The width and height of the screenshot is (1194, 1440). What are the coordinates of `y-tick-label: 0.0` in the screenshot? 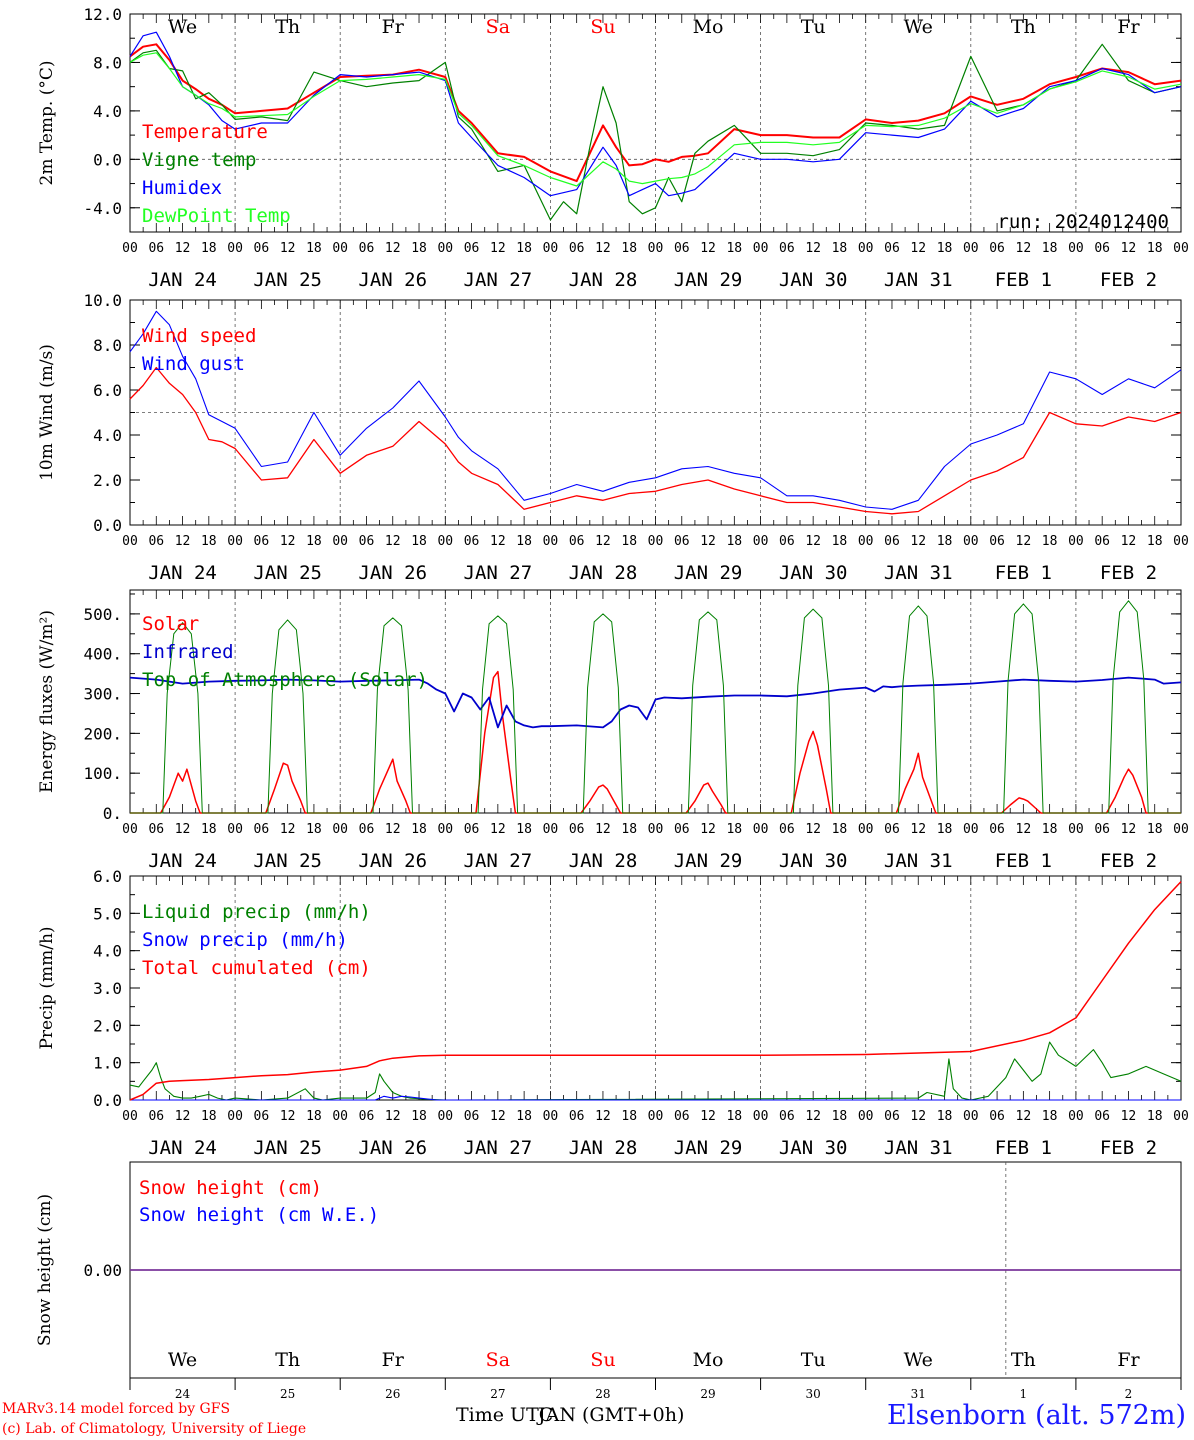 It's located at (107, 525).